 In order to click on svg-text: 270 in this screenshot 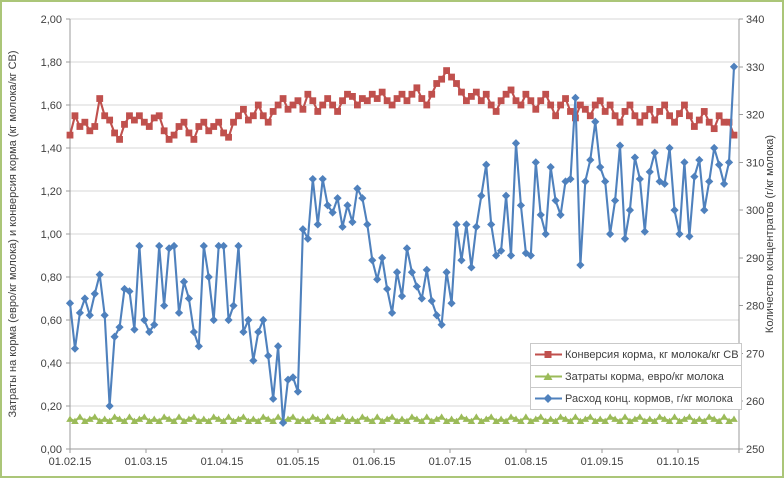, I will do `click(755, 354)`.